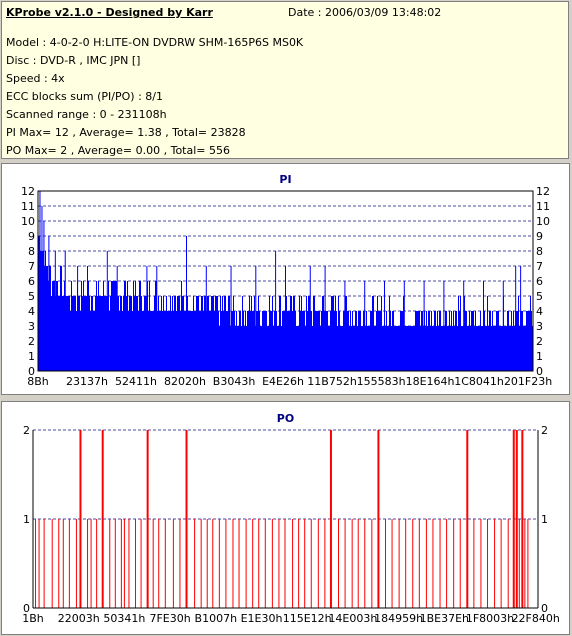 This screenshot has width=572, height=636. Describe the element at coordinates (31, 296) in the screenshot. I see `y-tick-label-left: 5` at that location.